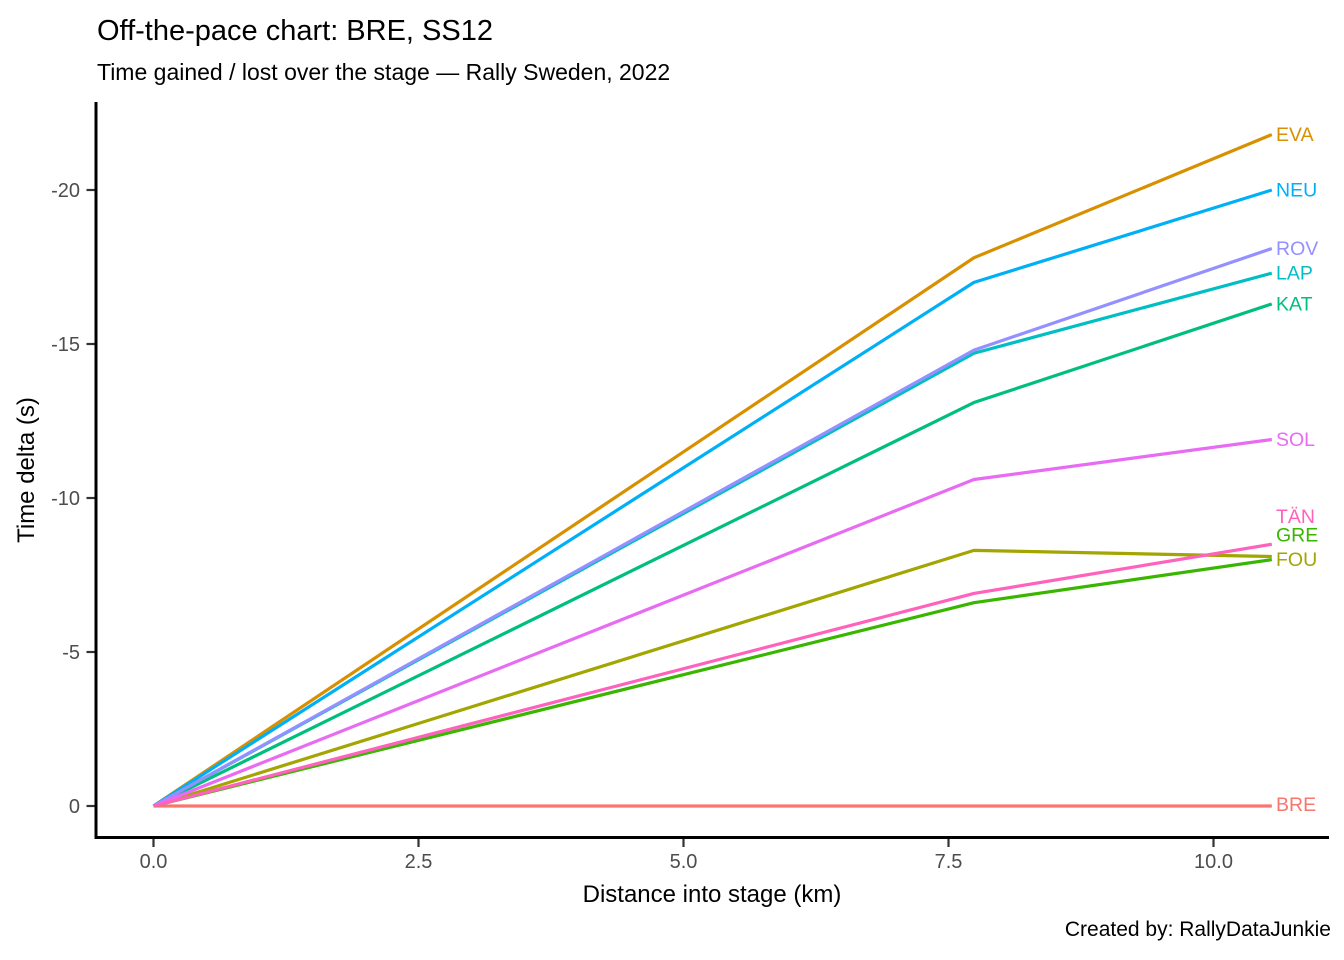 The height and width of the screenshot is (960, 1344). I want to click on x-tick-label: 2.5, so click(419, 862).